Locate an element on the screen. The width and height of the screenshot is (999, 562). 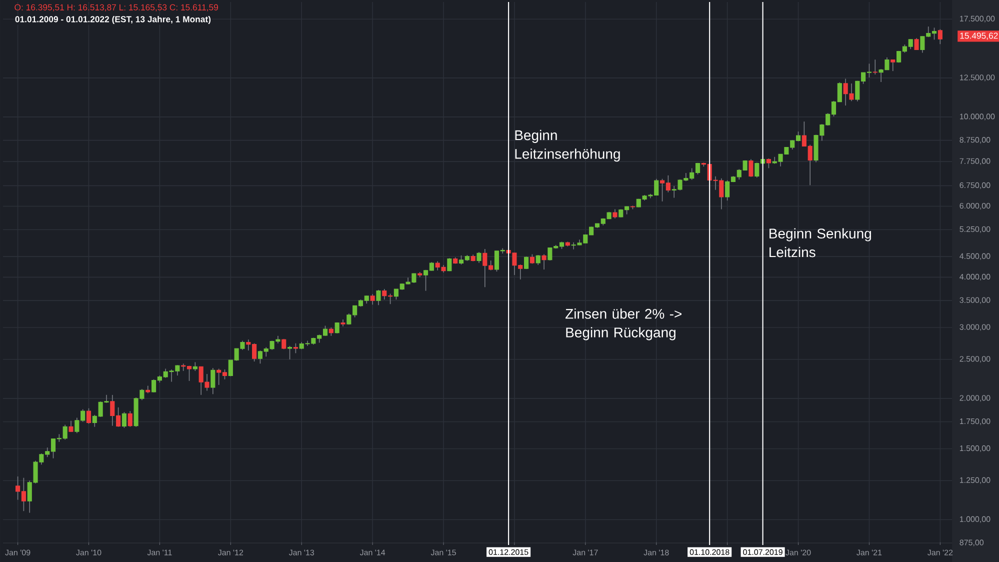
x-tick-label: Jan '12 is located at coordinates (231, 553).